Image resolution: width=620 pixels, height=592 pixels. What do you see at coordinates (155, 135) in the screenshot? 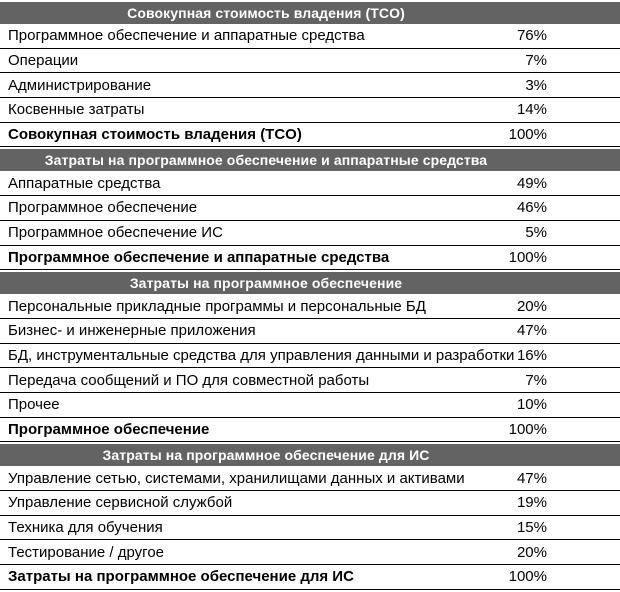
I see `row-label: Совокупная стоимость владения (TCO)` at bounding box center [155, 135].